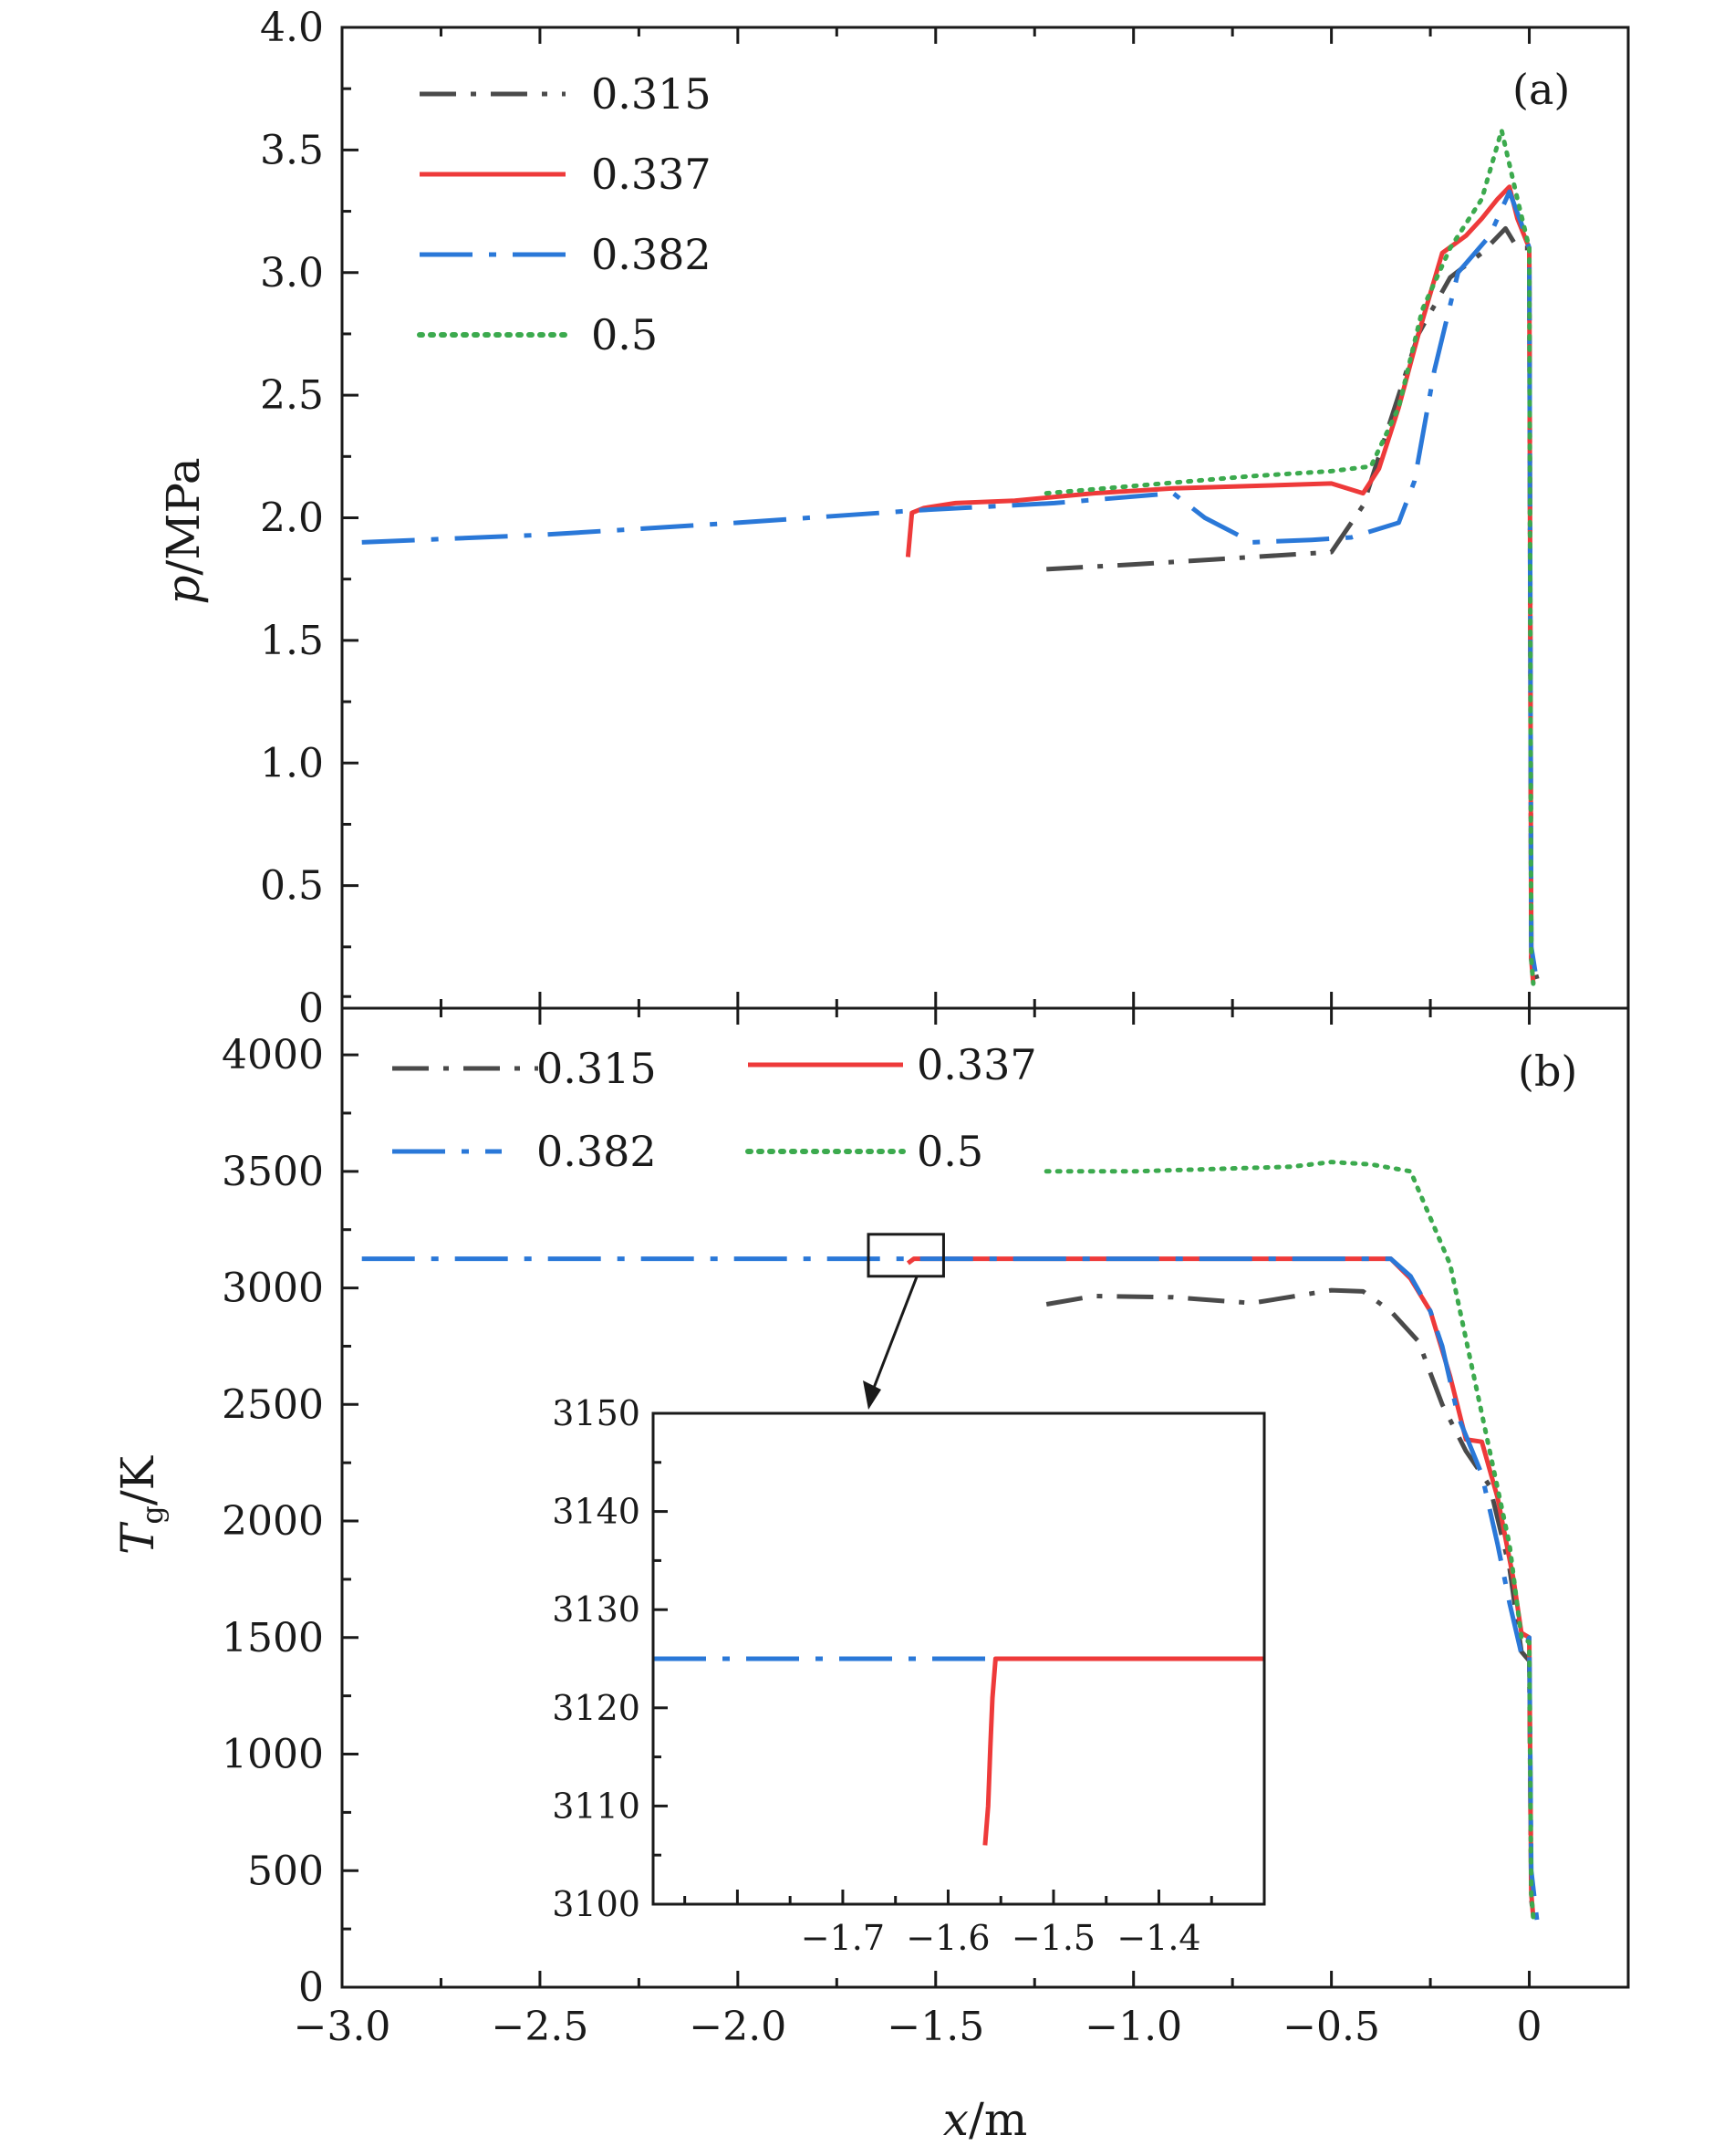 The width and height of the screenshot is (1724, 2156). What do you see at coordinates (651, 175) in the screenshot?
I see `panel-a-legend-label-0_337: 0.337` at bounding box center [651, 175].